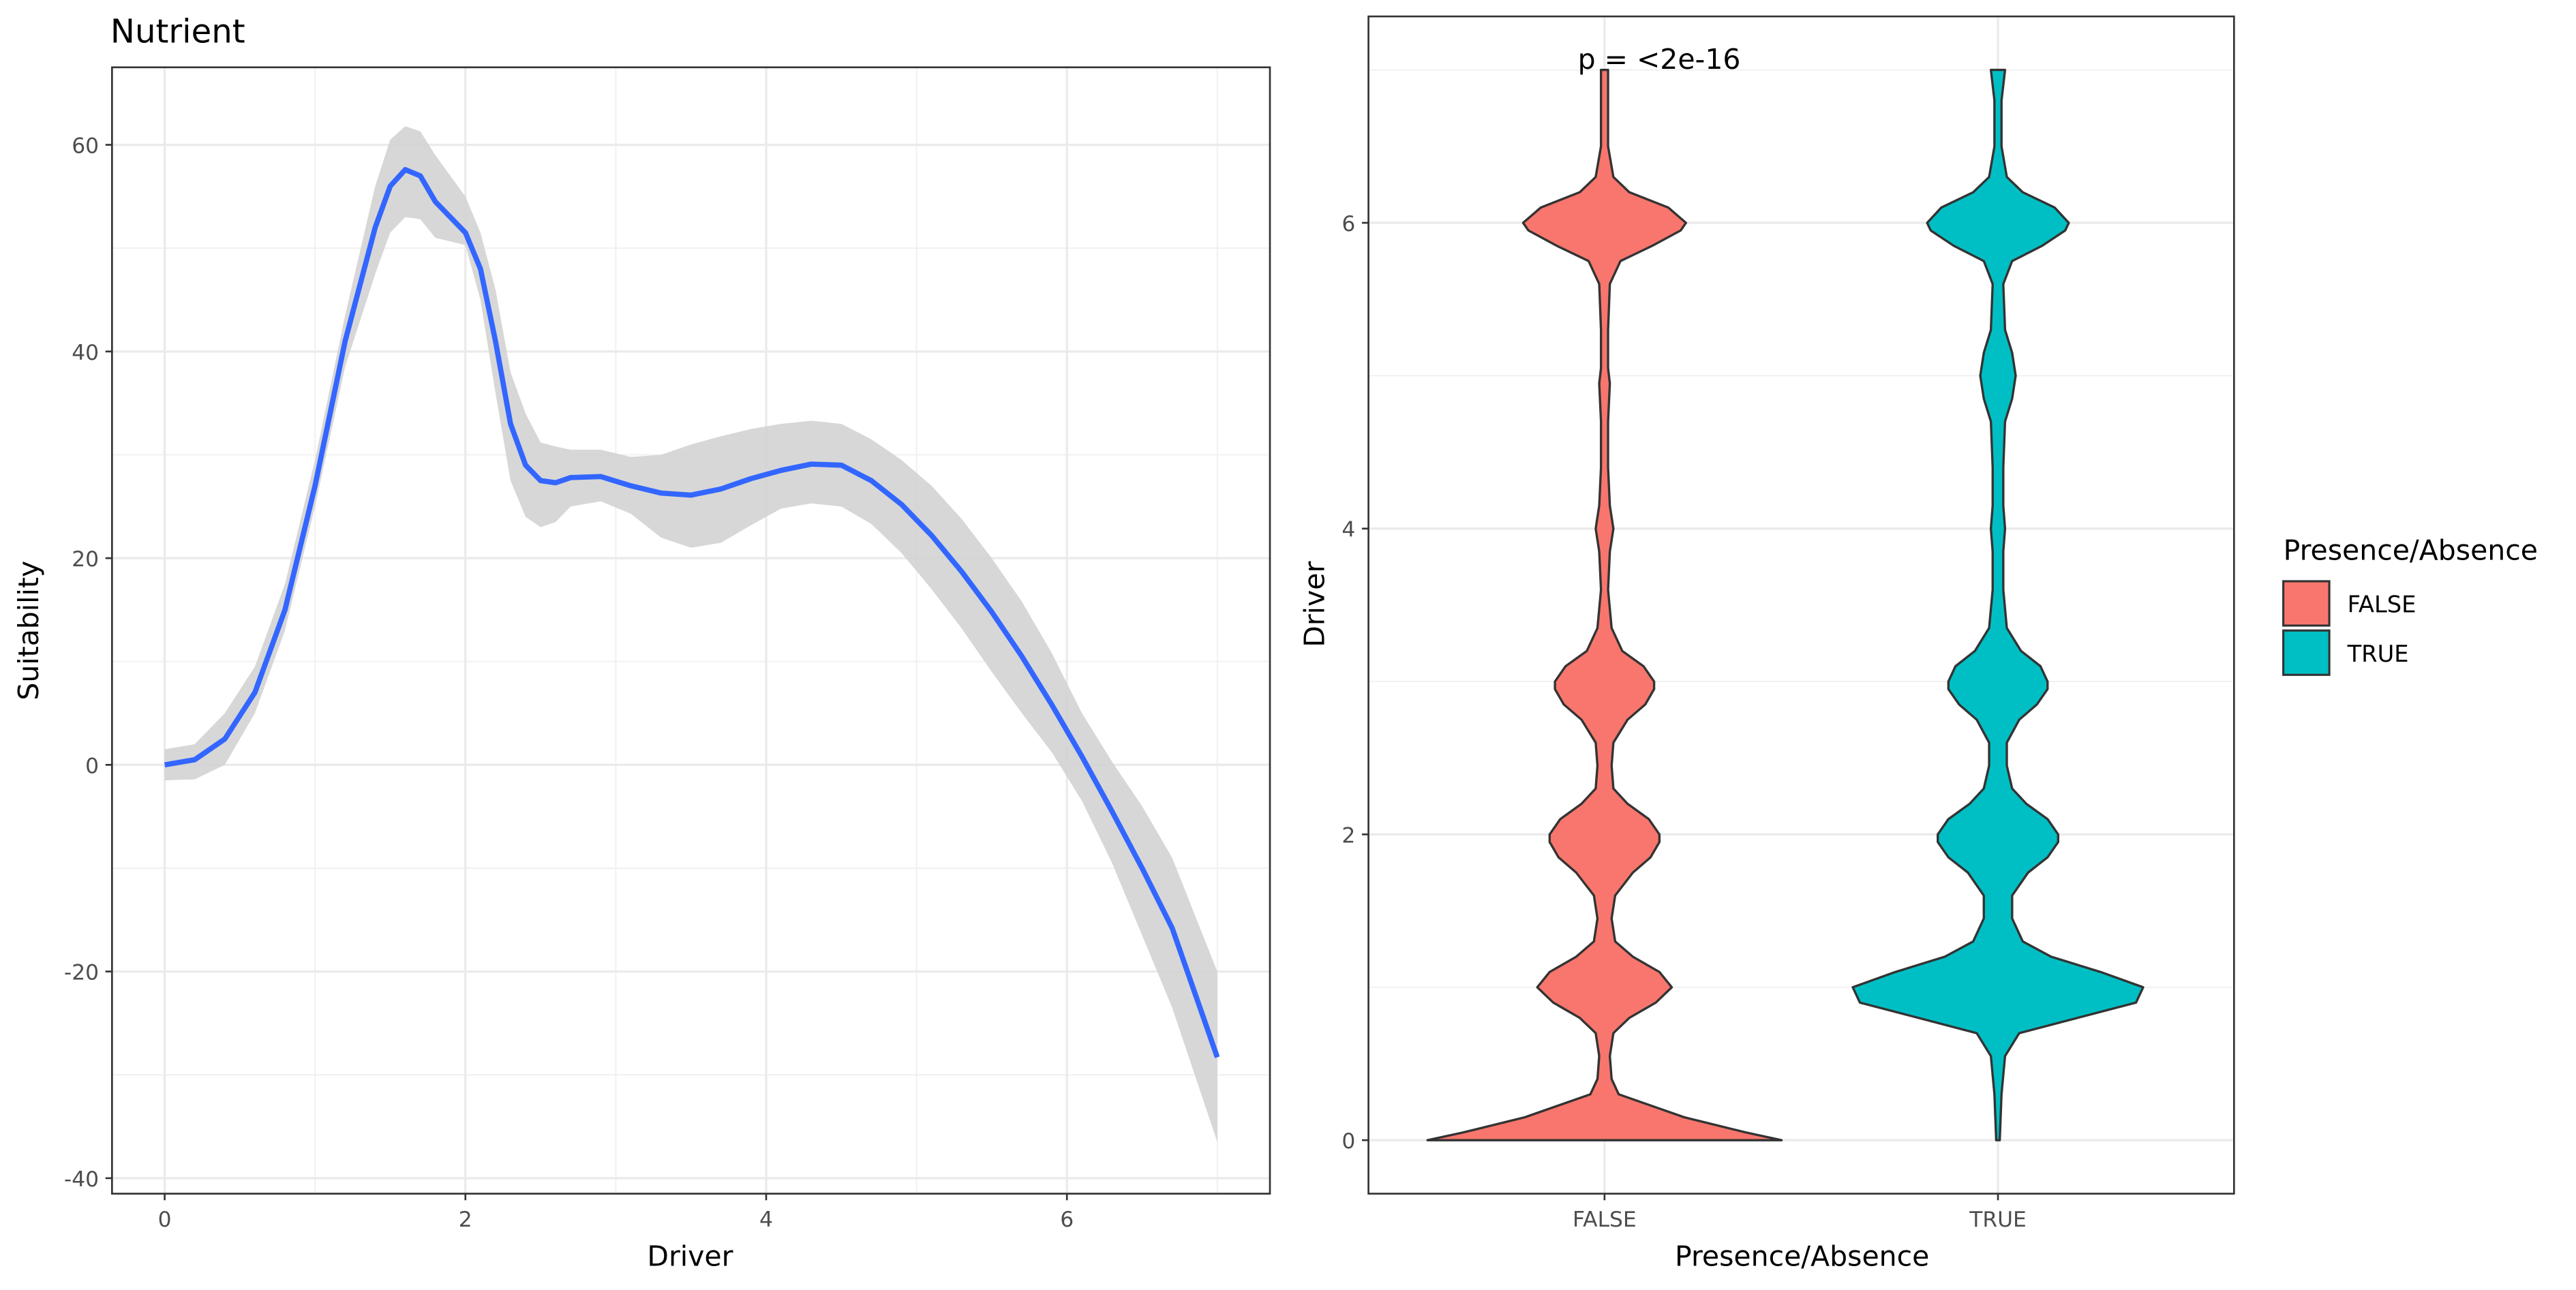 The height and width of the screenshot is (1290, 2576). I want to click on x-axis-label: Presence/Absence, so click(1802, 1256).